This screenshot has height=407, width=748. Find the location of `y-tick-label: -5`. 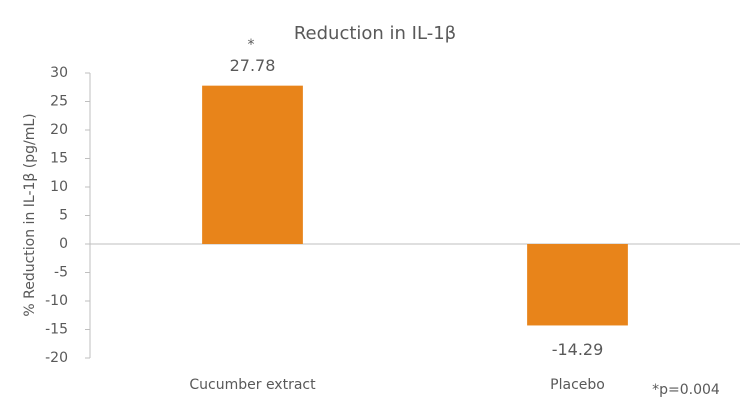

y-tick-label: -5 is located at coordinates (61, 273).